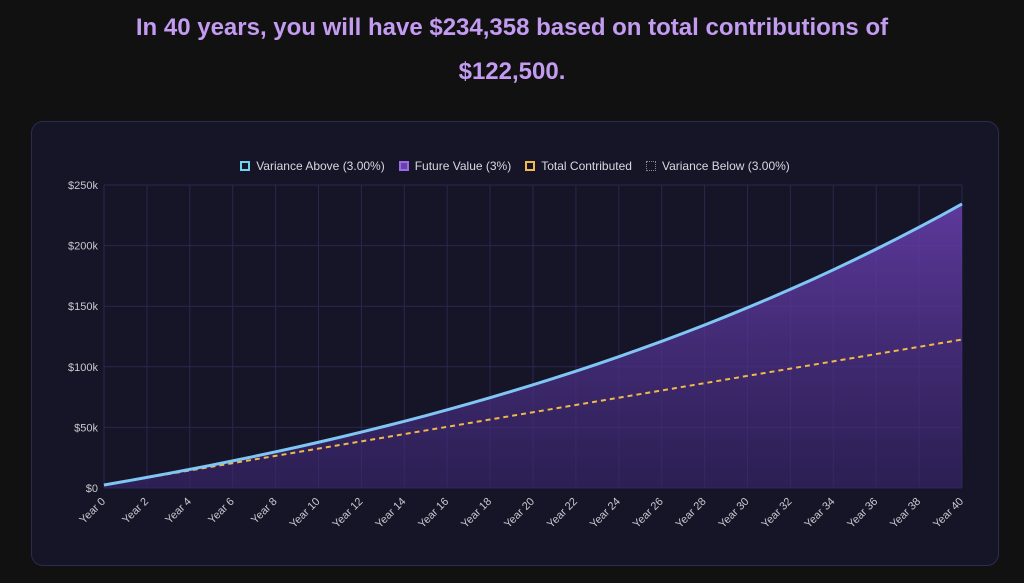 This screenshot has height=583, width=1024. I want to click on legend-item-future-value: Future Value (3%), so click(455, 166).